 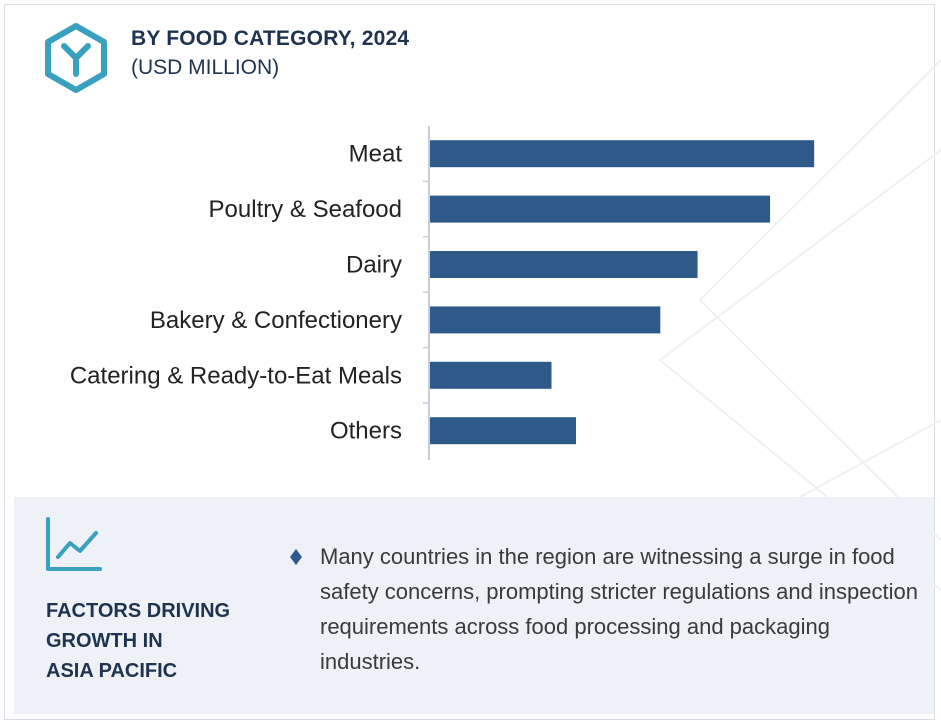 I want to click on category-label: Poultry & Seafood, so click(x=305, y=209).